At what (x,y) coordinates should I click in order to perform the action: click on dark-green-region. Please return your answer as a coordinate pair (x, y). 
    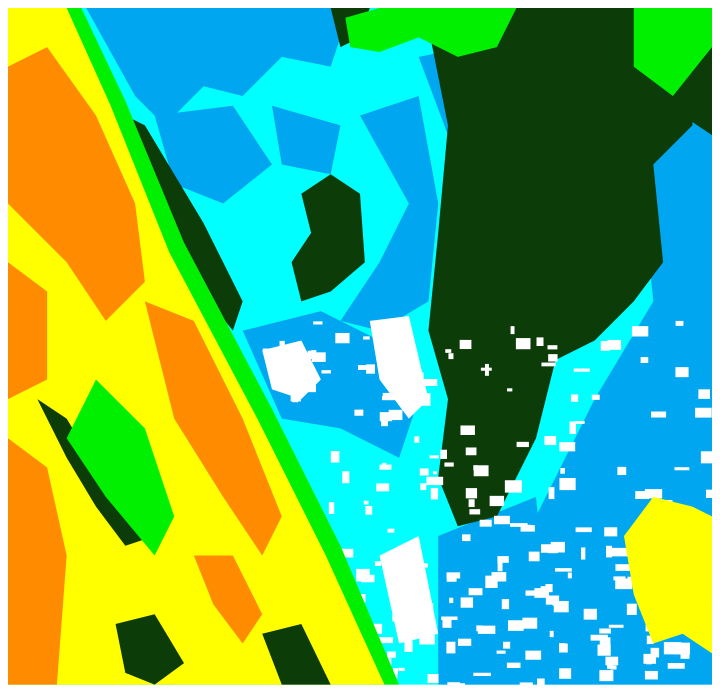
    Looking at the image, I should click on (328, 238).